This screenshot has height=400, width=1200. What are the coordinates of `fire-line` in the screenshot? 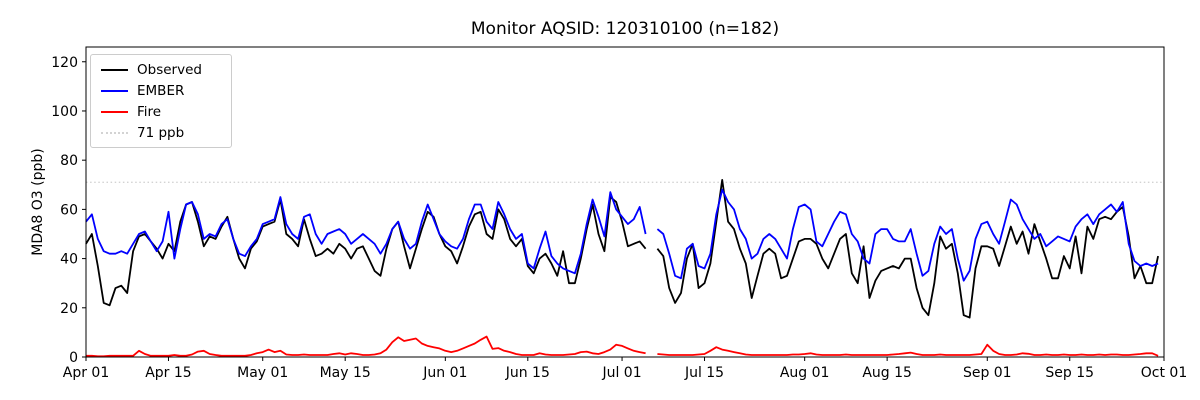 It's located at (622, 346).